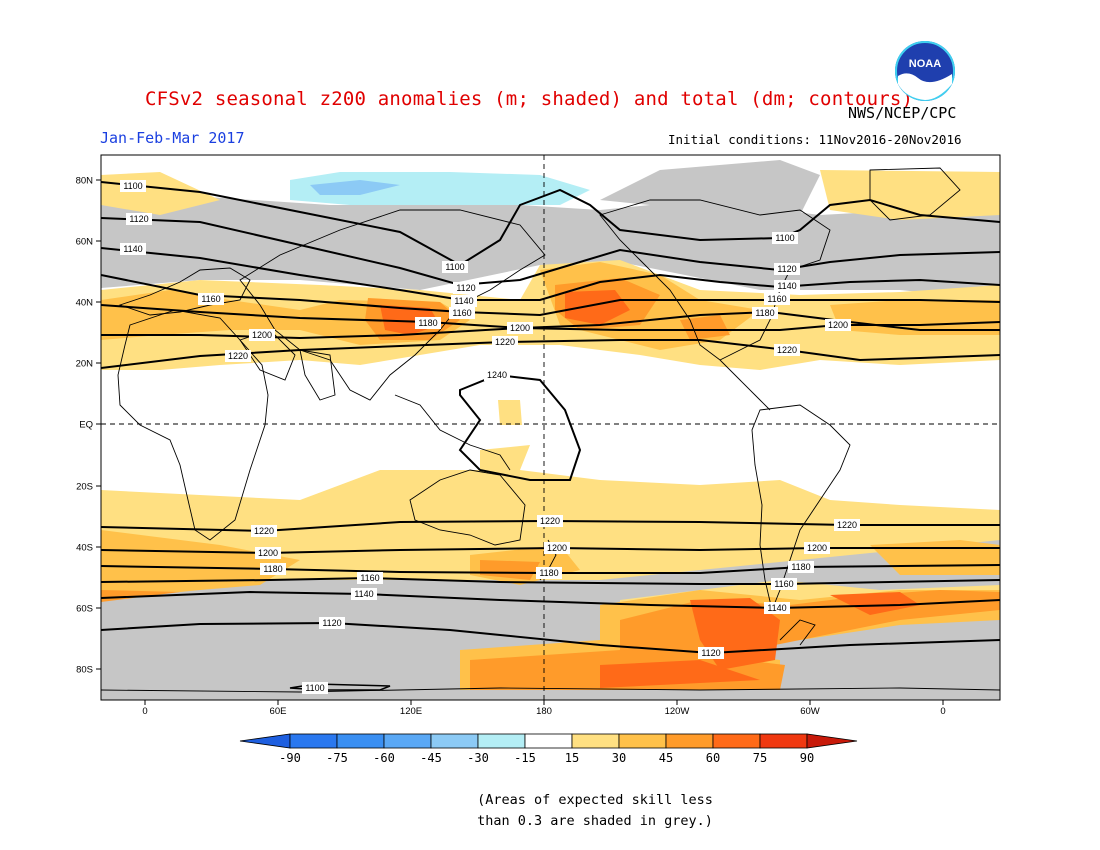 The height and width of the screenshot is (850, 1100). Describe the element at coordinates (810, 711) in the screenshot. I see `lon-label: 60W` at that location.